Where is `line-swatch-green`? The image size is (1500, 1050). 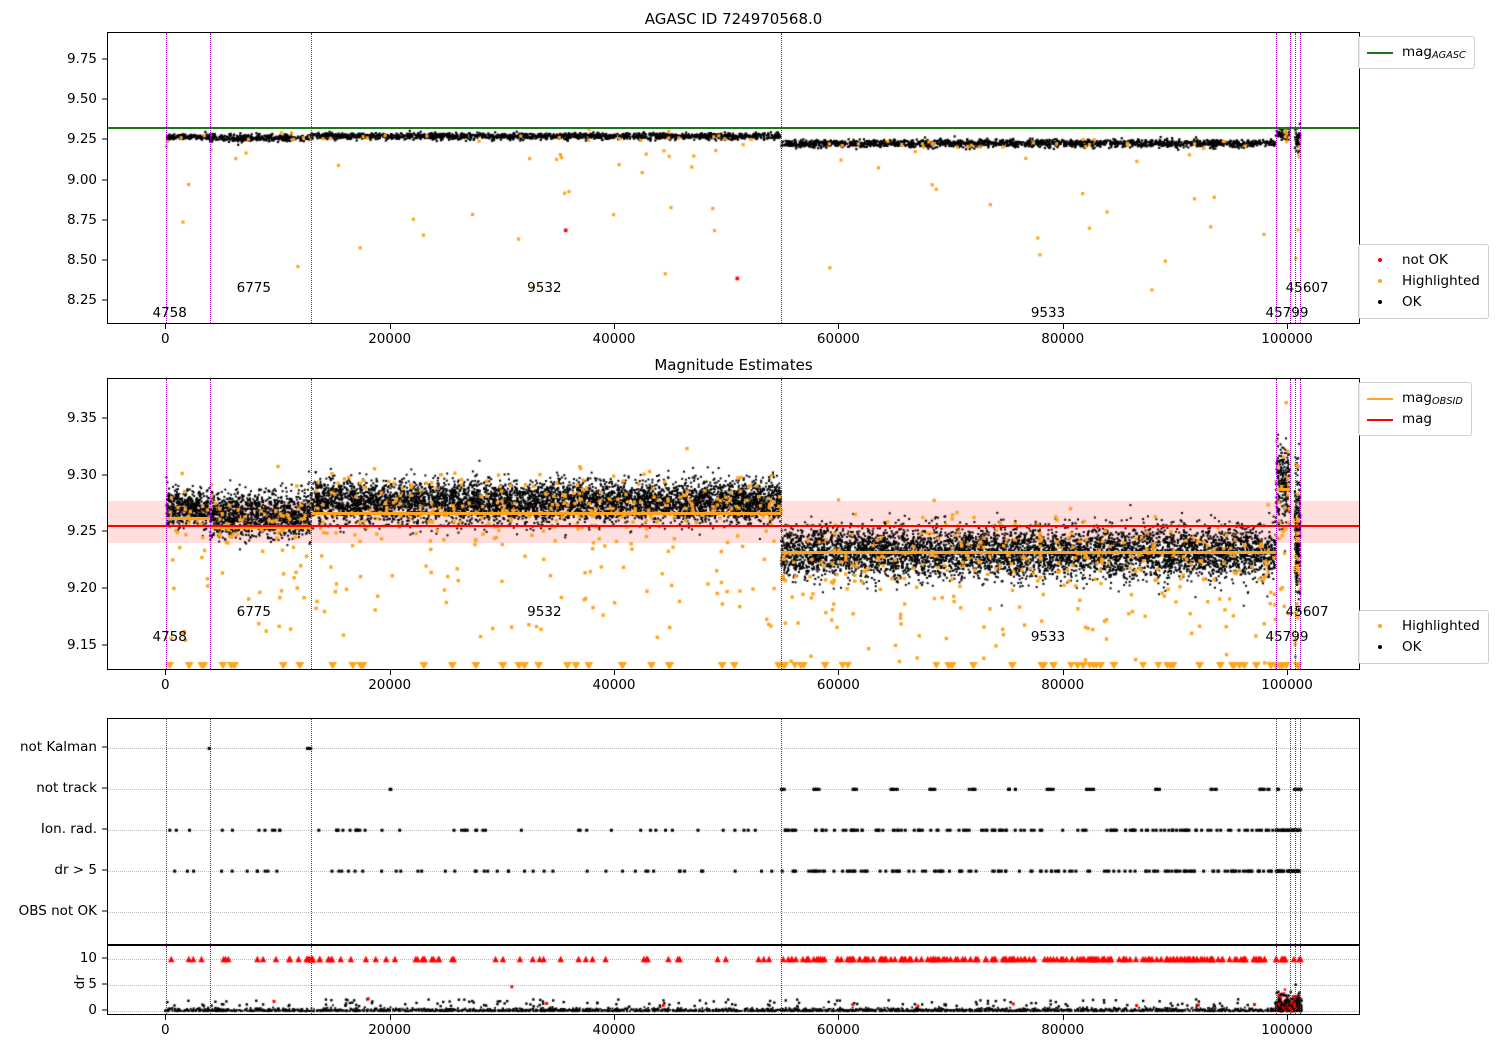 line-swatch-green is located at coordinates (1380, 52).